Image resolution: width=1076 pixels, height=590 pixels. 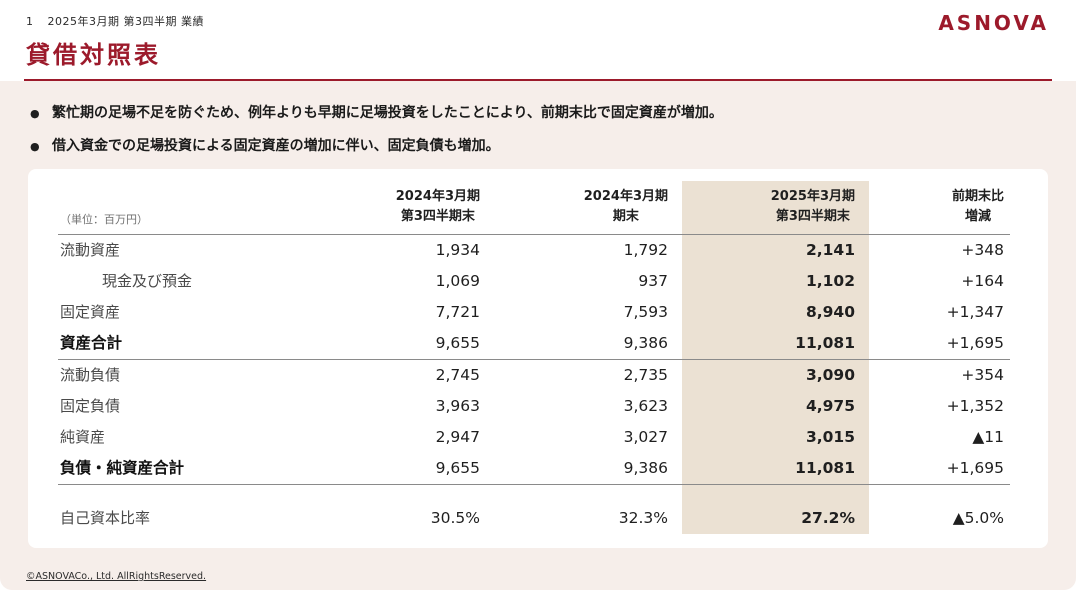 I want to click on row-label: 現金及び預金, so click(x=147, y=281).